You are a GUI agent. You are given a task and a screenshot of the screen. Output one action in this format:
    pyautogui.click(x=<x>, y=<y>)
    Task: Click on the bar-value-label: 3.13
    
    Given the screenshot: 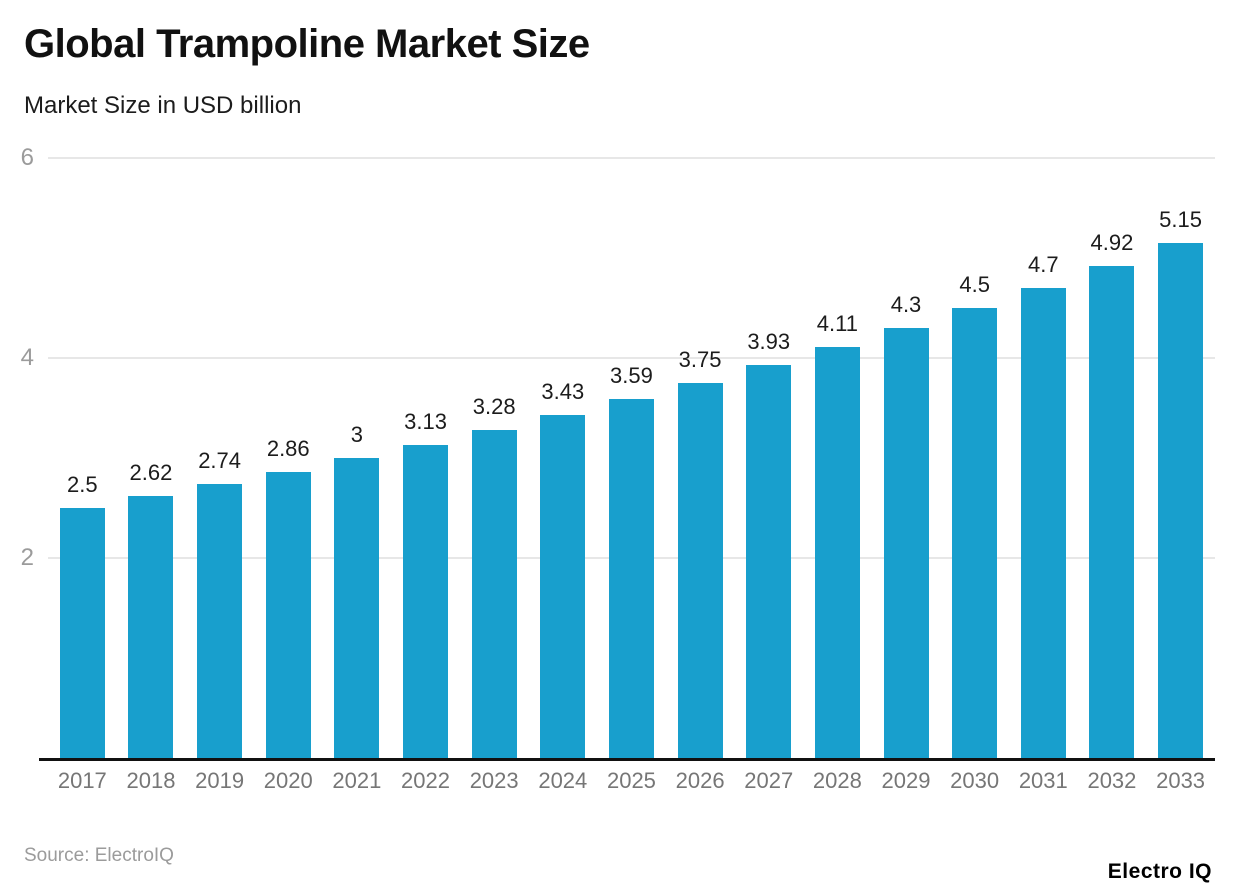 What is the action you would take?
    pyautogui.click(x=425, y=421)
    